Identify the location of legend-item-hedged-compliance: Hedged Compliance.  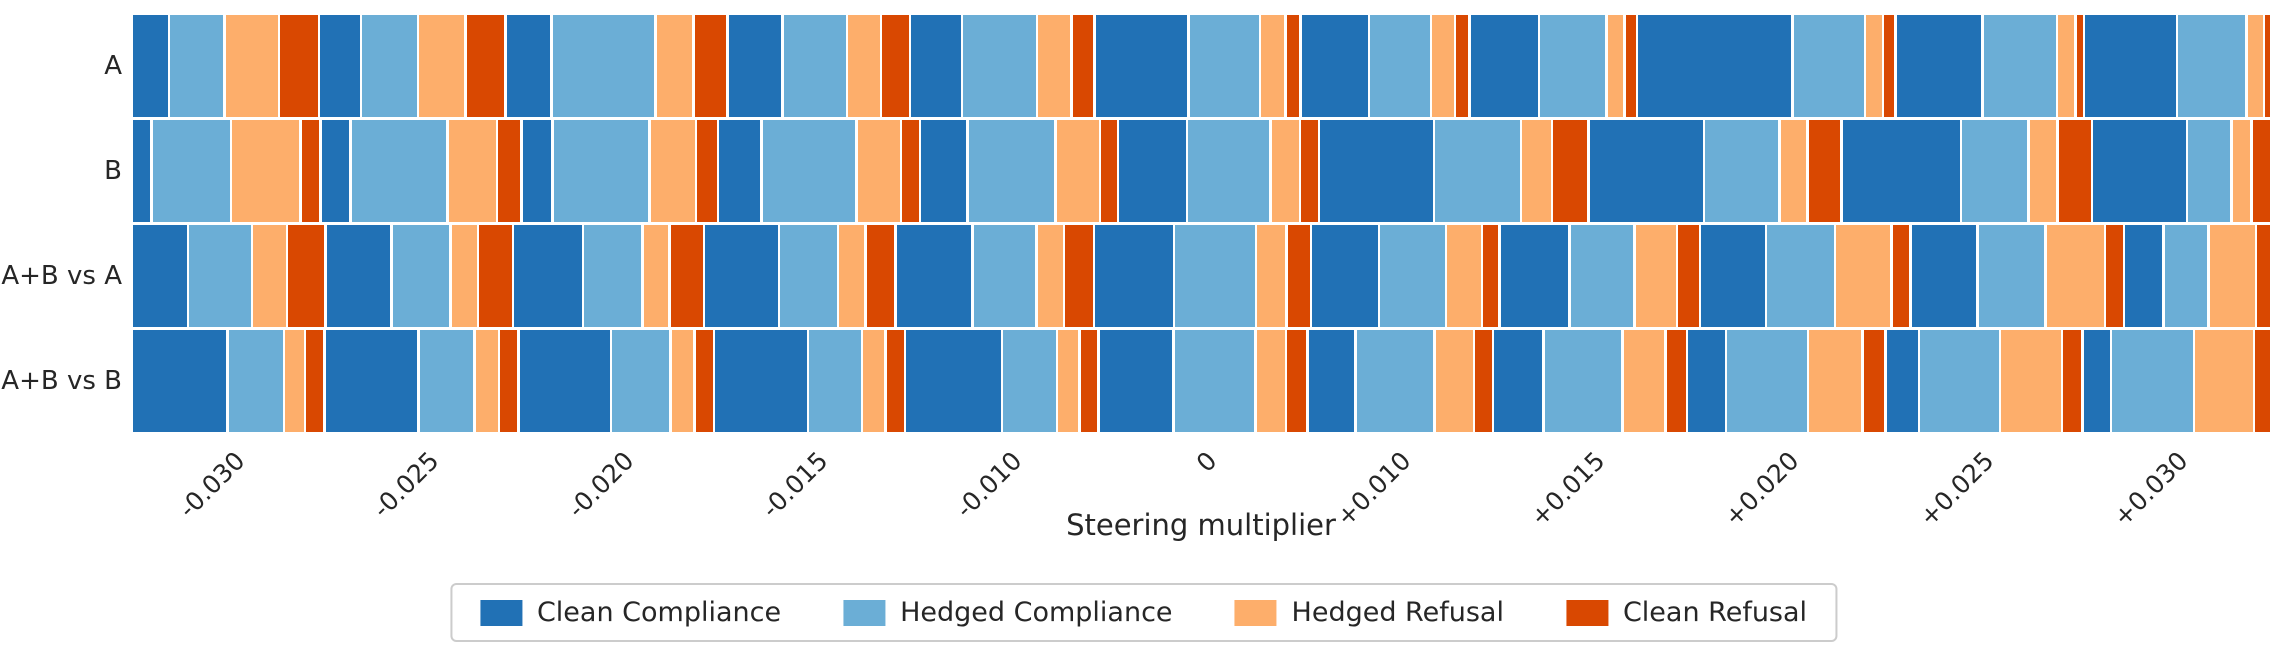
(1008, 612).